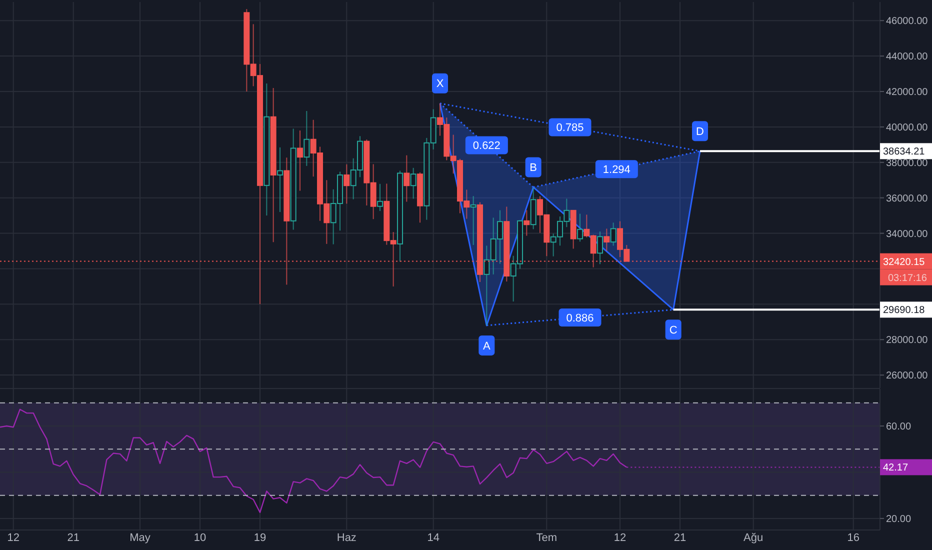 This screenshot has height=550, width=932. I want to click on y-tick-label: 36000.00, so click(907, 198).